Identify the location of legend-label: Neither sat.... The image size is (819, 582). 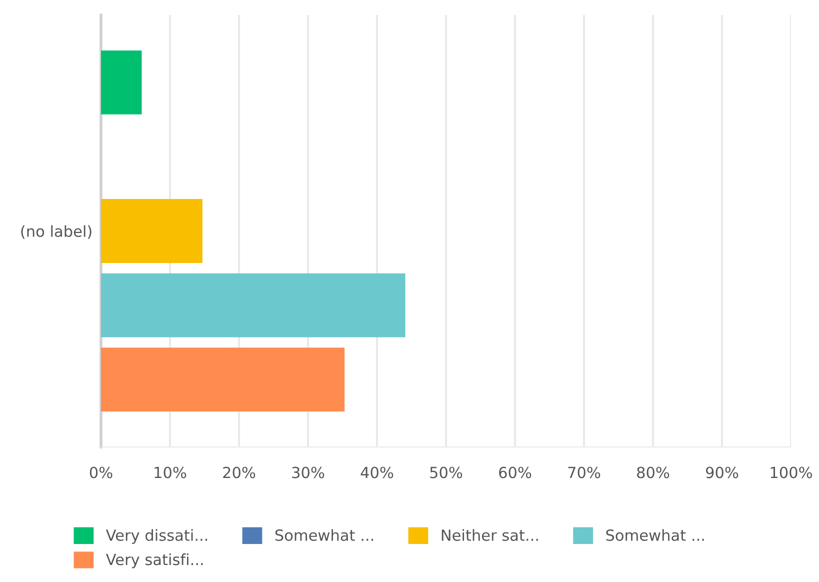
(490, 535).